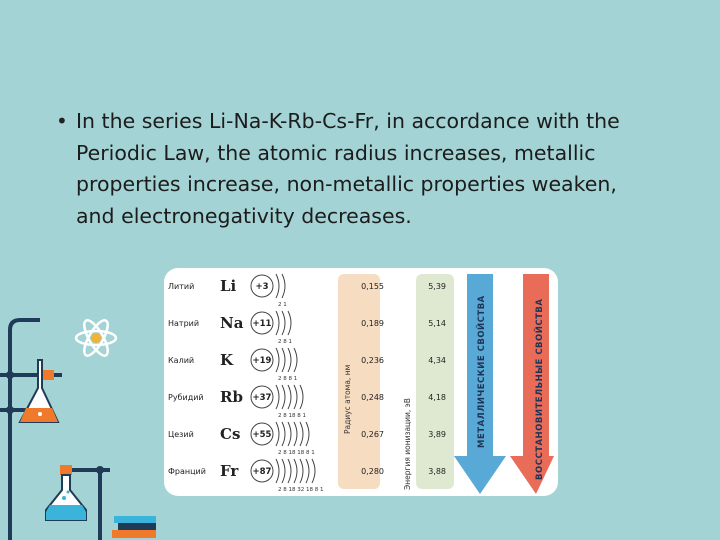 This screenshot has height=540, width=720. Describe the element at coordinates (232, 323) in the screenshot. I see `element-symbol: Na` at that location.